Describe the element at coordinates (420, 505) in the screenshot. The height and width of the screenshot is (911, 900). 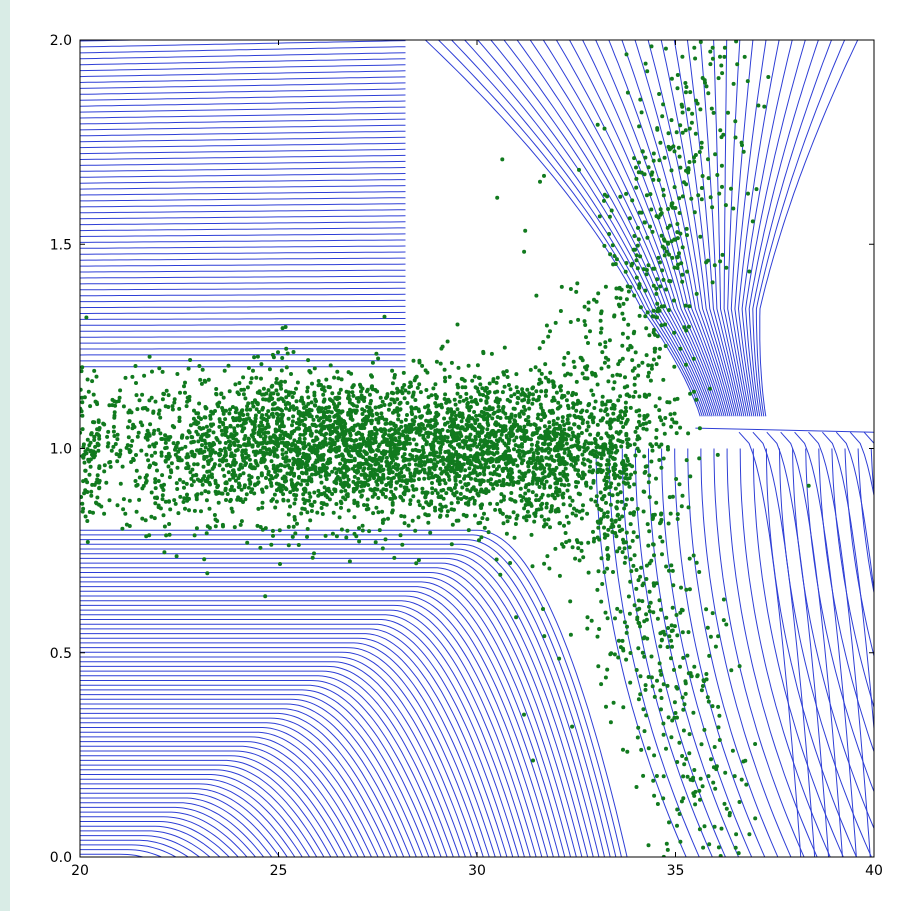
I see `scatter-point-1957` at that location.